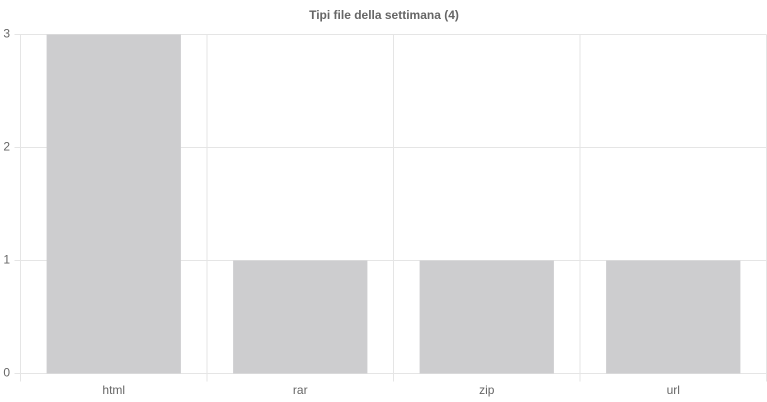  I want to click on x-tick-label: url, so click(673, 390).